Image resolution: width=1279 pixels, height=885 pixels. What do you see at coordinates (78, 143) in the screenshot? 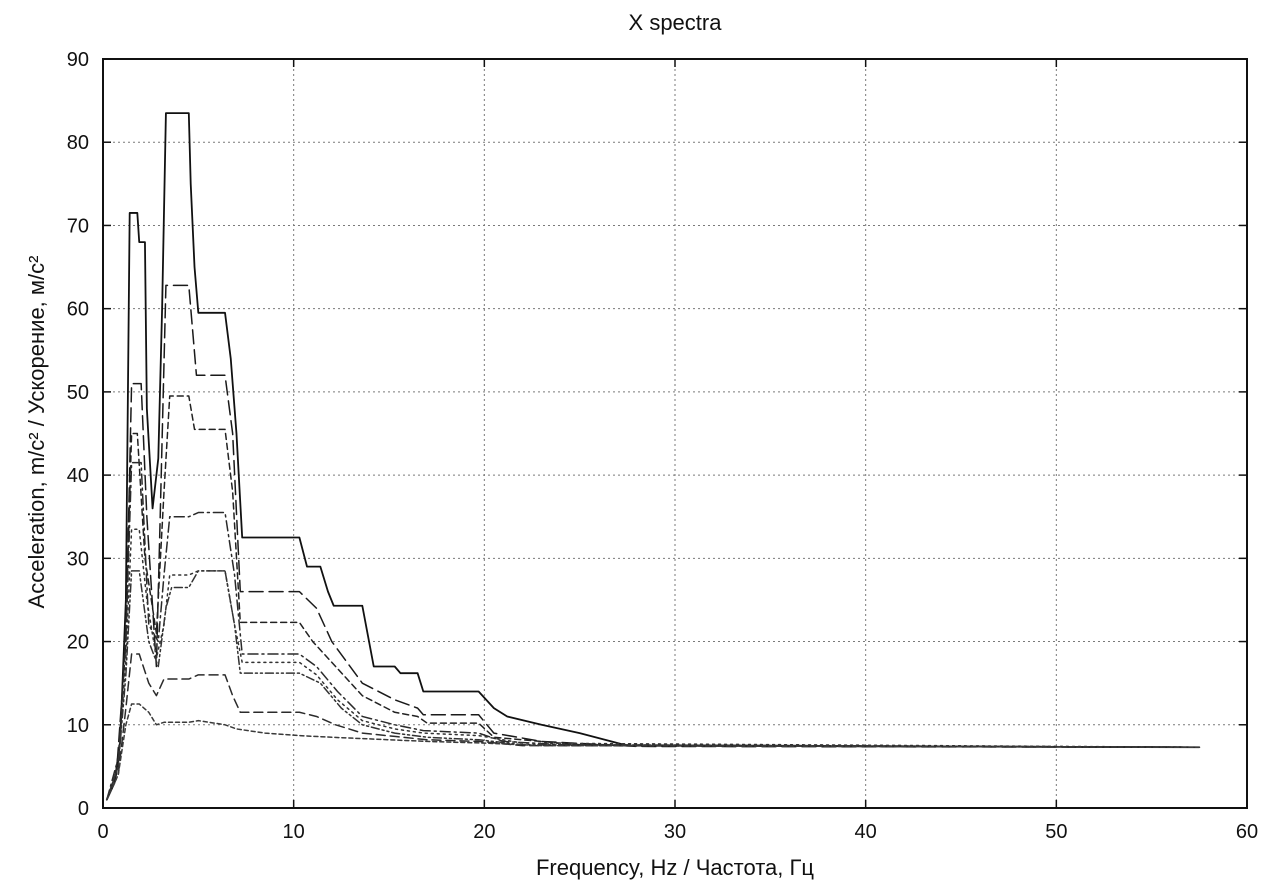
I see `y-tick-label: 80` at bounding box center [78, 143].